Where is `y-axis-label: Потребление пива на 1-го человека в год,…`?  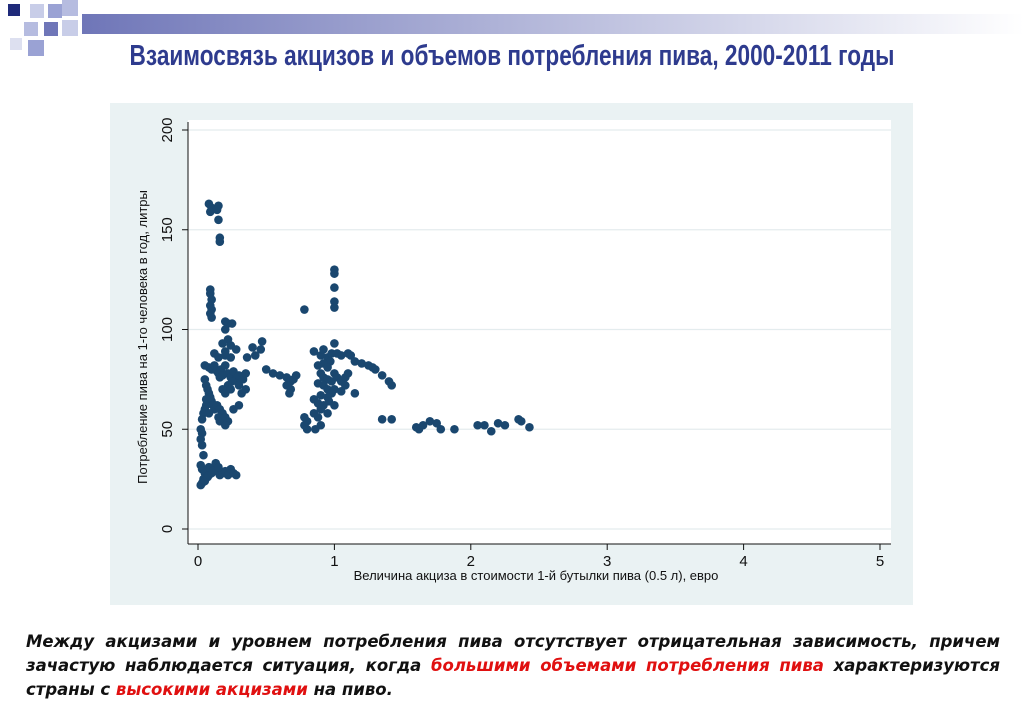 y-axis-label: Потребление пива на 1-го человека в год,… is located at coordinates (142, 337).